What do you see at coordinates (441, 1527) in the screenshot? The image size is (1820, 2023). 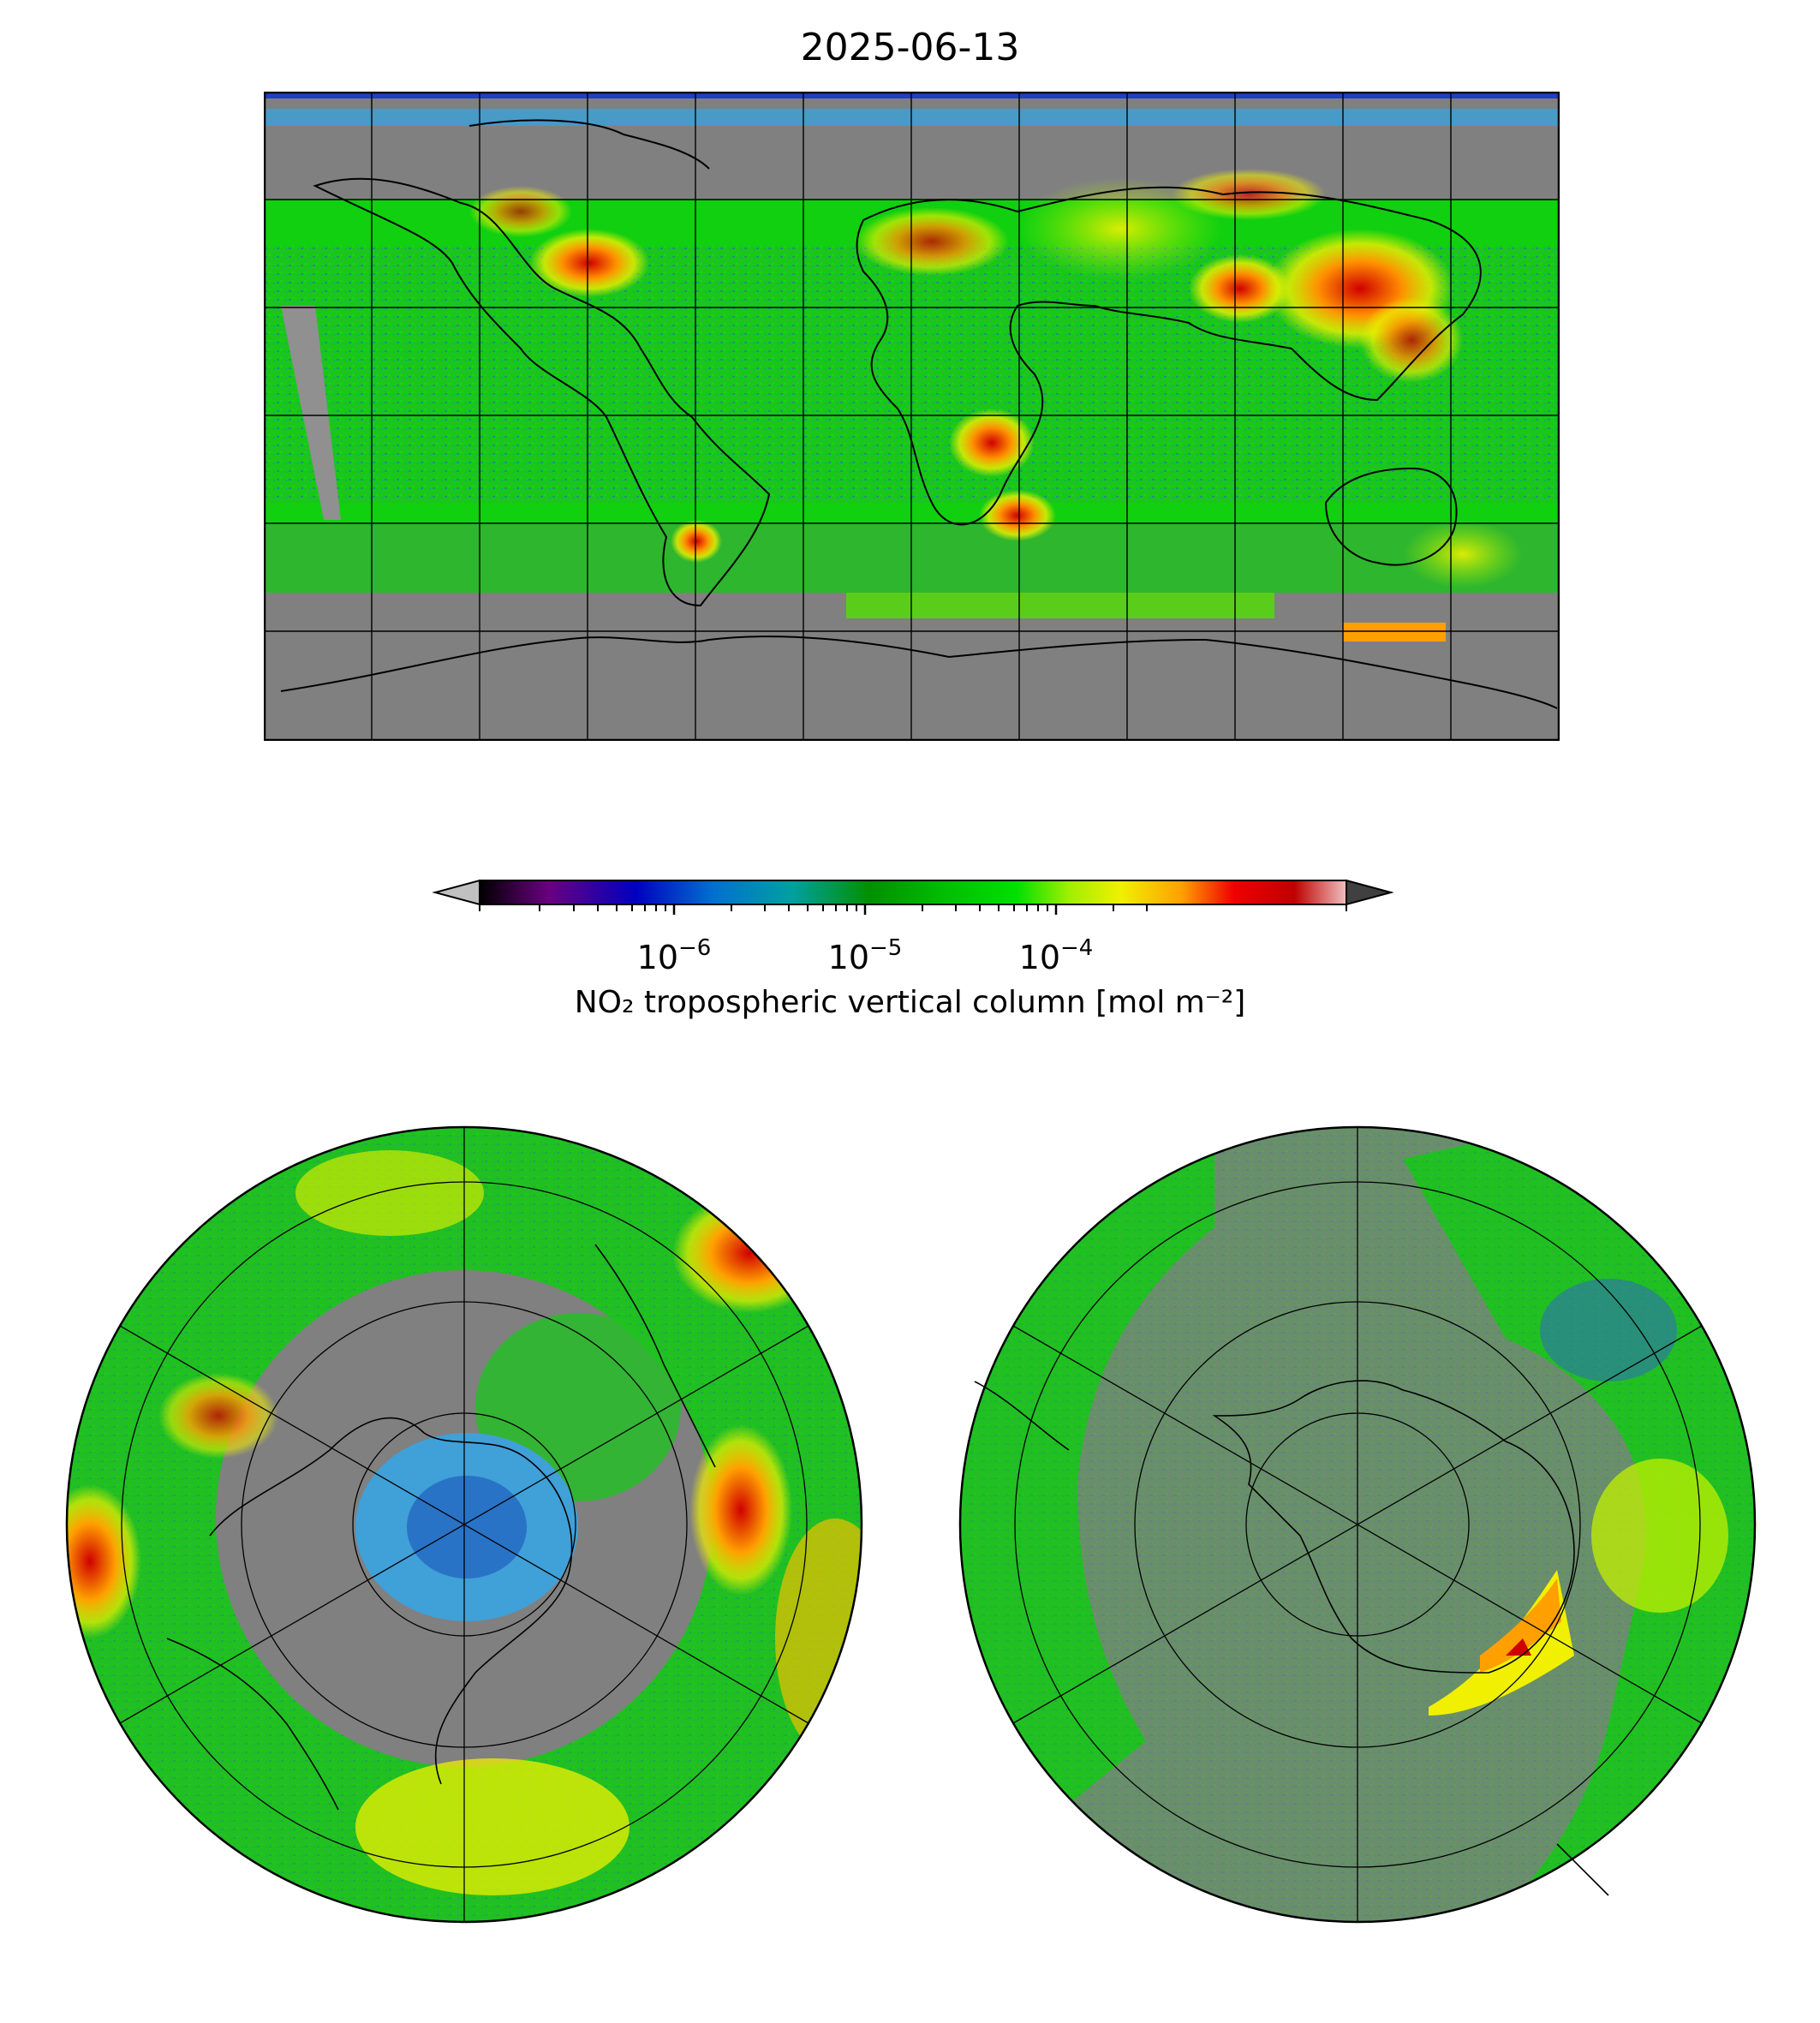 I see `north-coastlines` at bounding box center [441, 1527].